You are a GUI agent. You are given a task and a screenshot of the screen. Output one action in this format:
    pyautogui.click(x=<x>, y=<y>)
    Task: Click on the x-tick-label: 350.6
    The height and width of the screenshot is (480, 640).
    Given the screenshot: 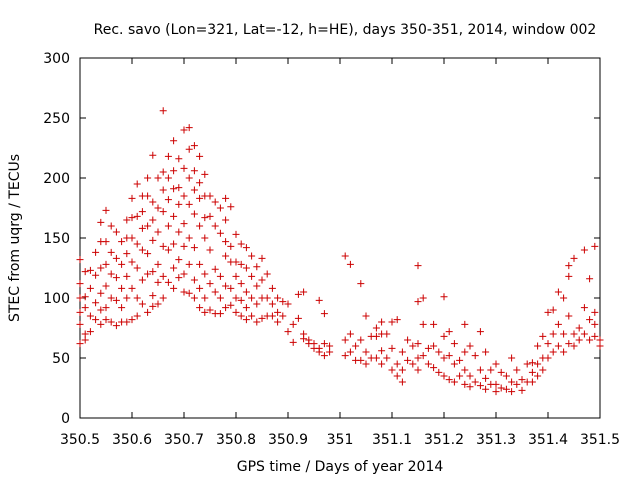 What is the action you would take?
    pyautogui.click(x=132, y=440)
    